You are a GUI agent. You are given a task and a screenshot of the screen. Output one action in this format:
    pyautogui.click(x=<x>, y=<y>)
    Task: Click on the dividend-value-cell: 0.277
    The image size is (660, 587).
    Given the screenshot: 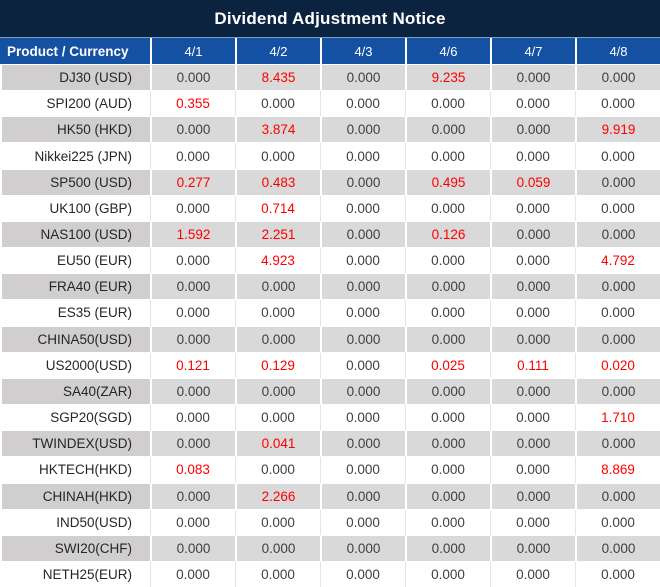 What is the action you would take?
    pyautogui.click(x=192, y=182)
    